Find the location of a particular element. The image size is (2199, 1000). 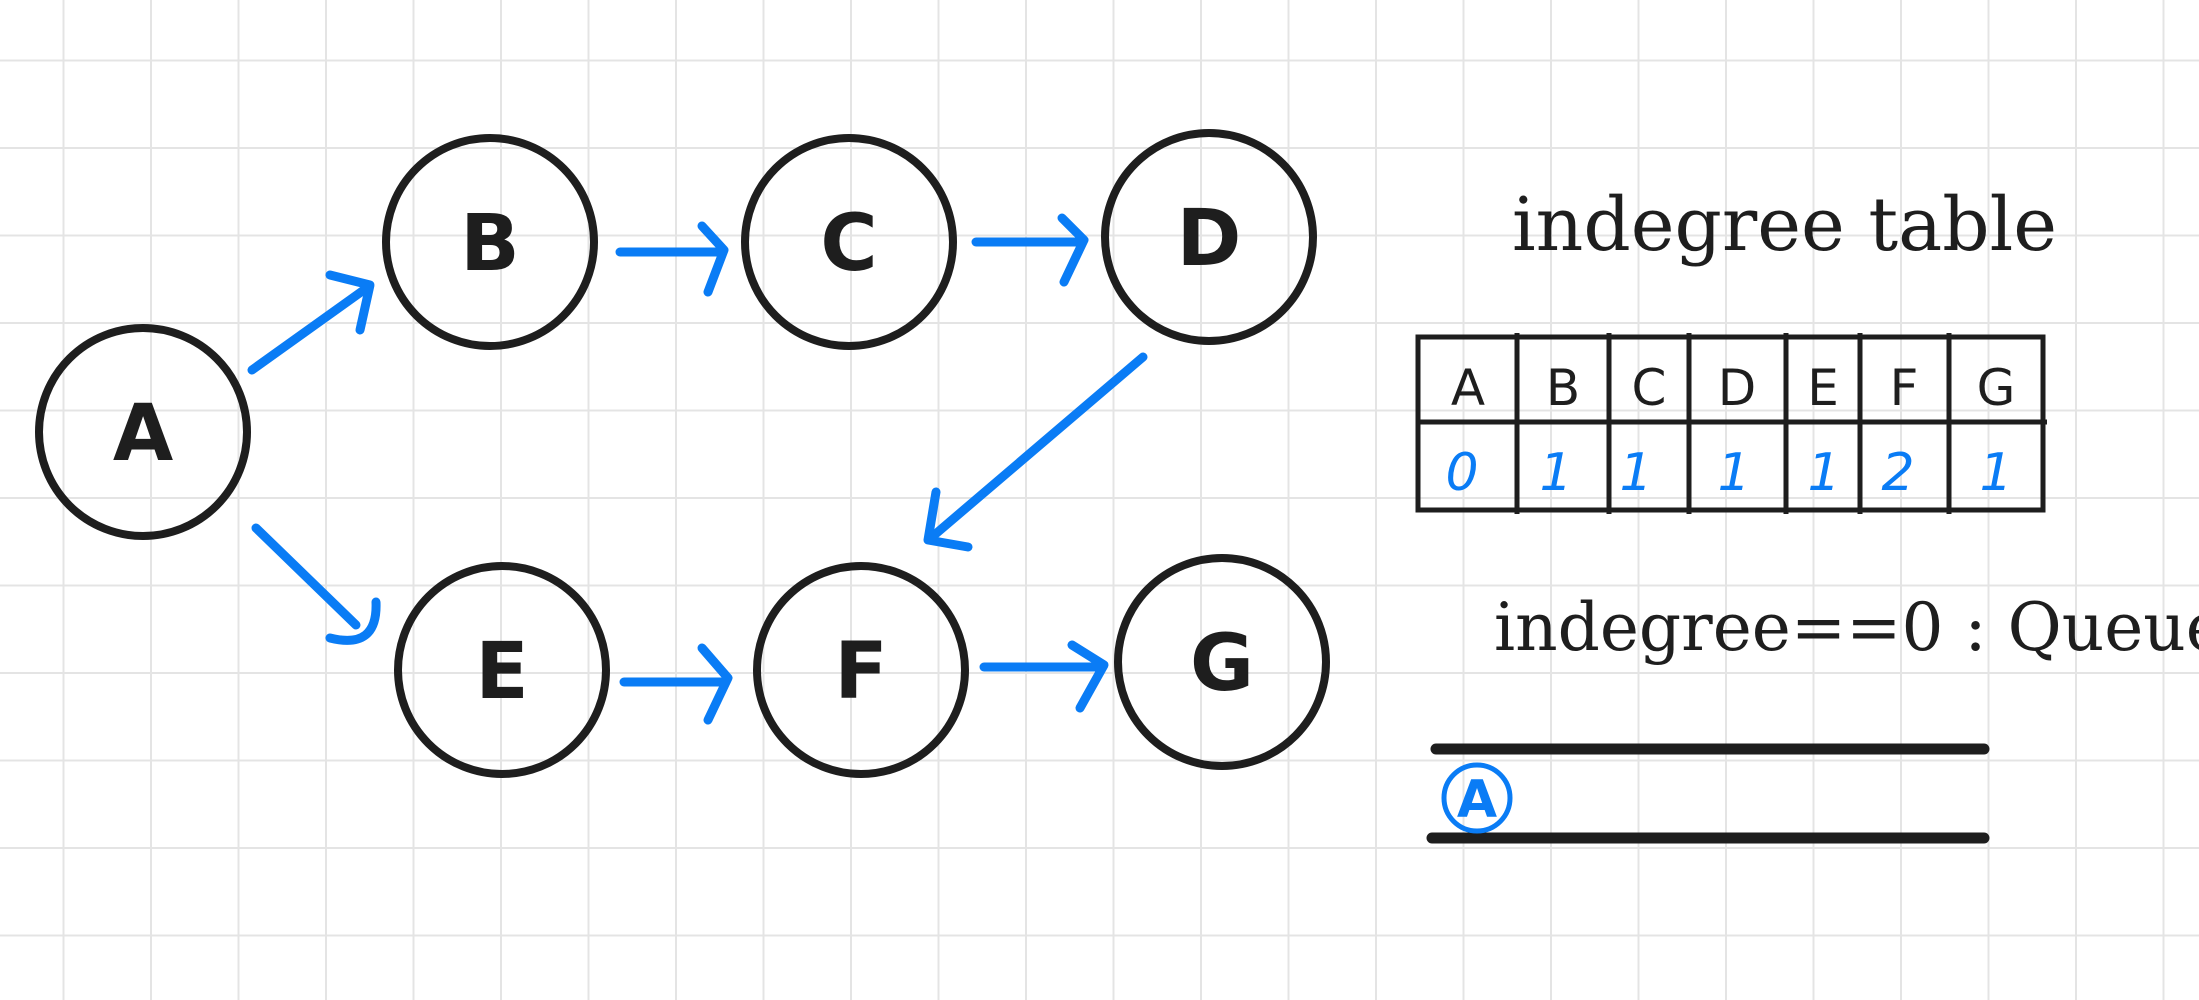

node-g: G is located at coordinates (1222, 662).